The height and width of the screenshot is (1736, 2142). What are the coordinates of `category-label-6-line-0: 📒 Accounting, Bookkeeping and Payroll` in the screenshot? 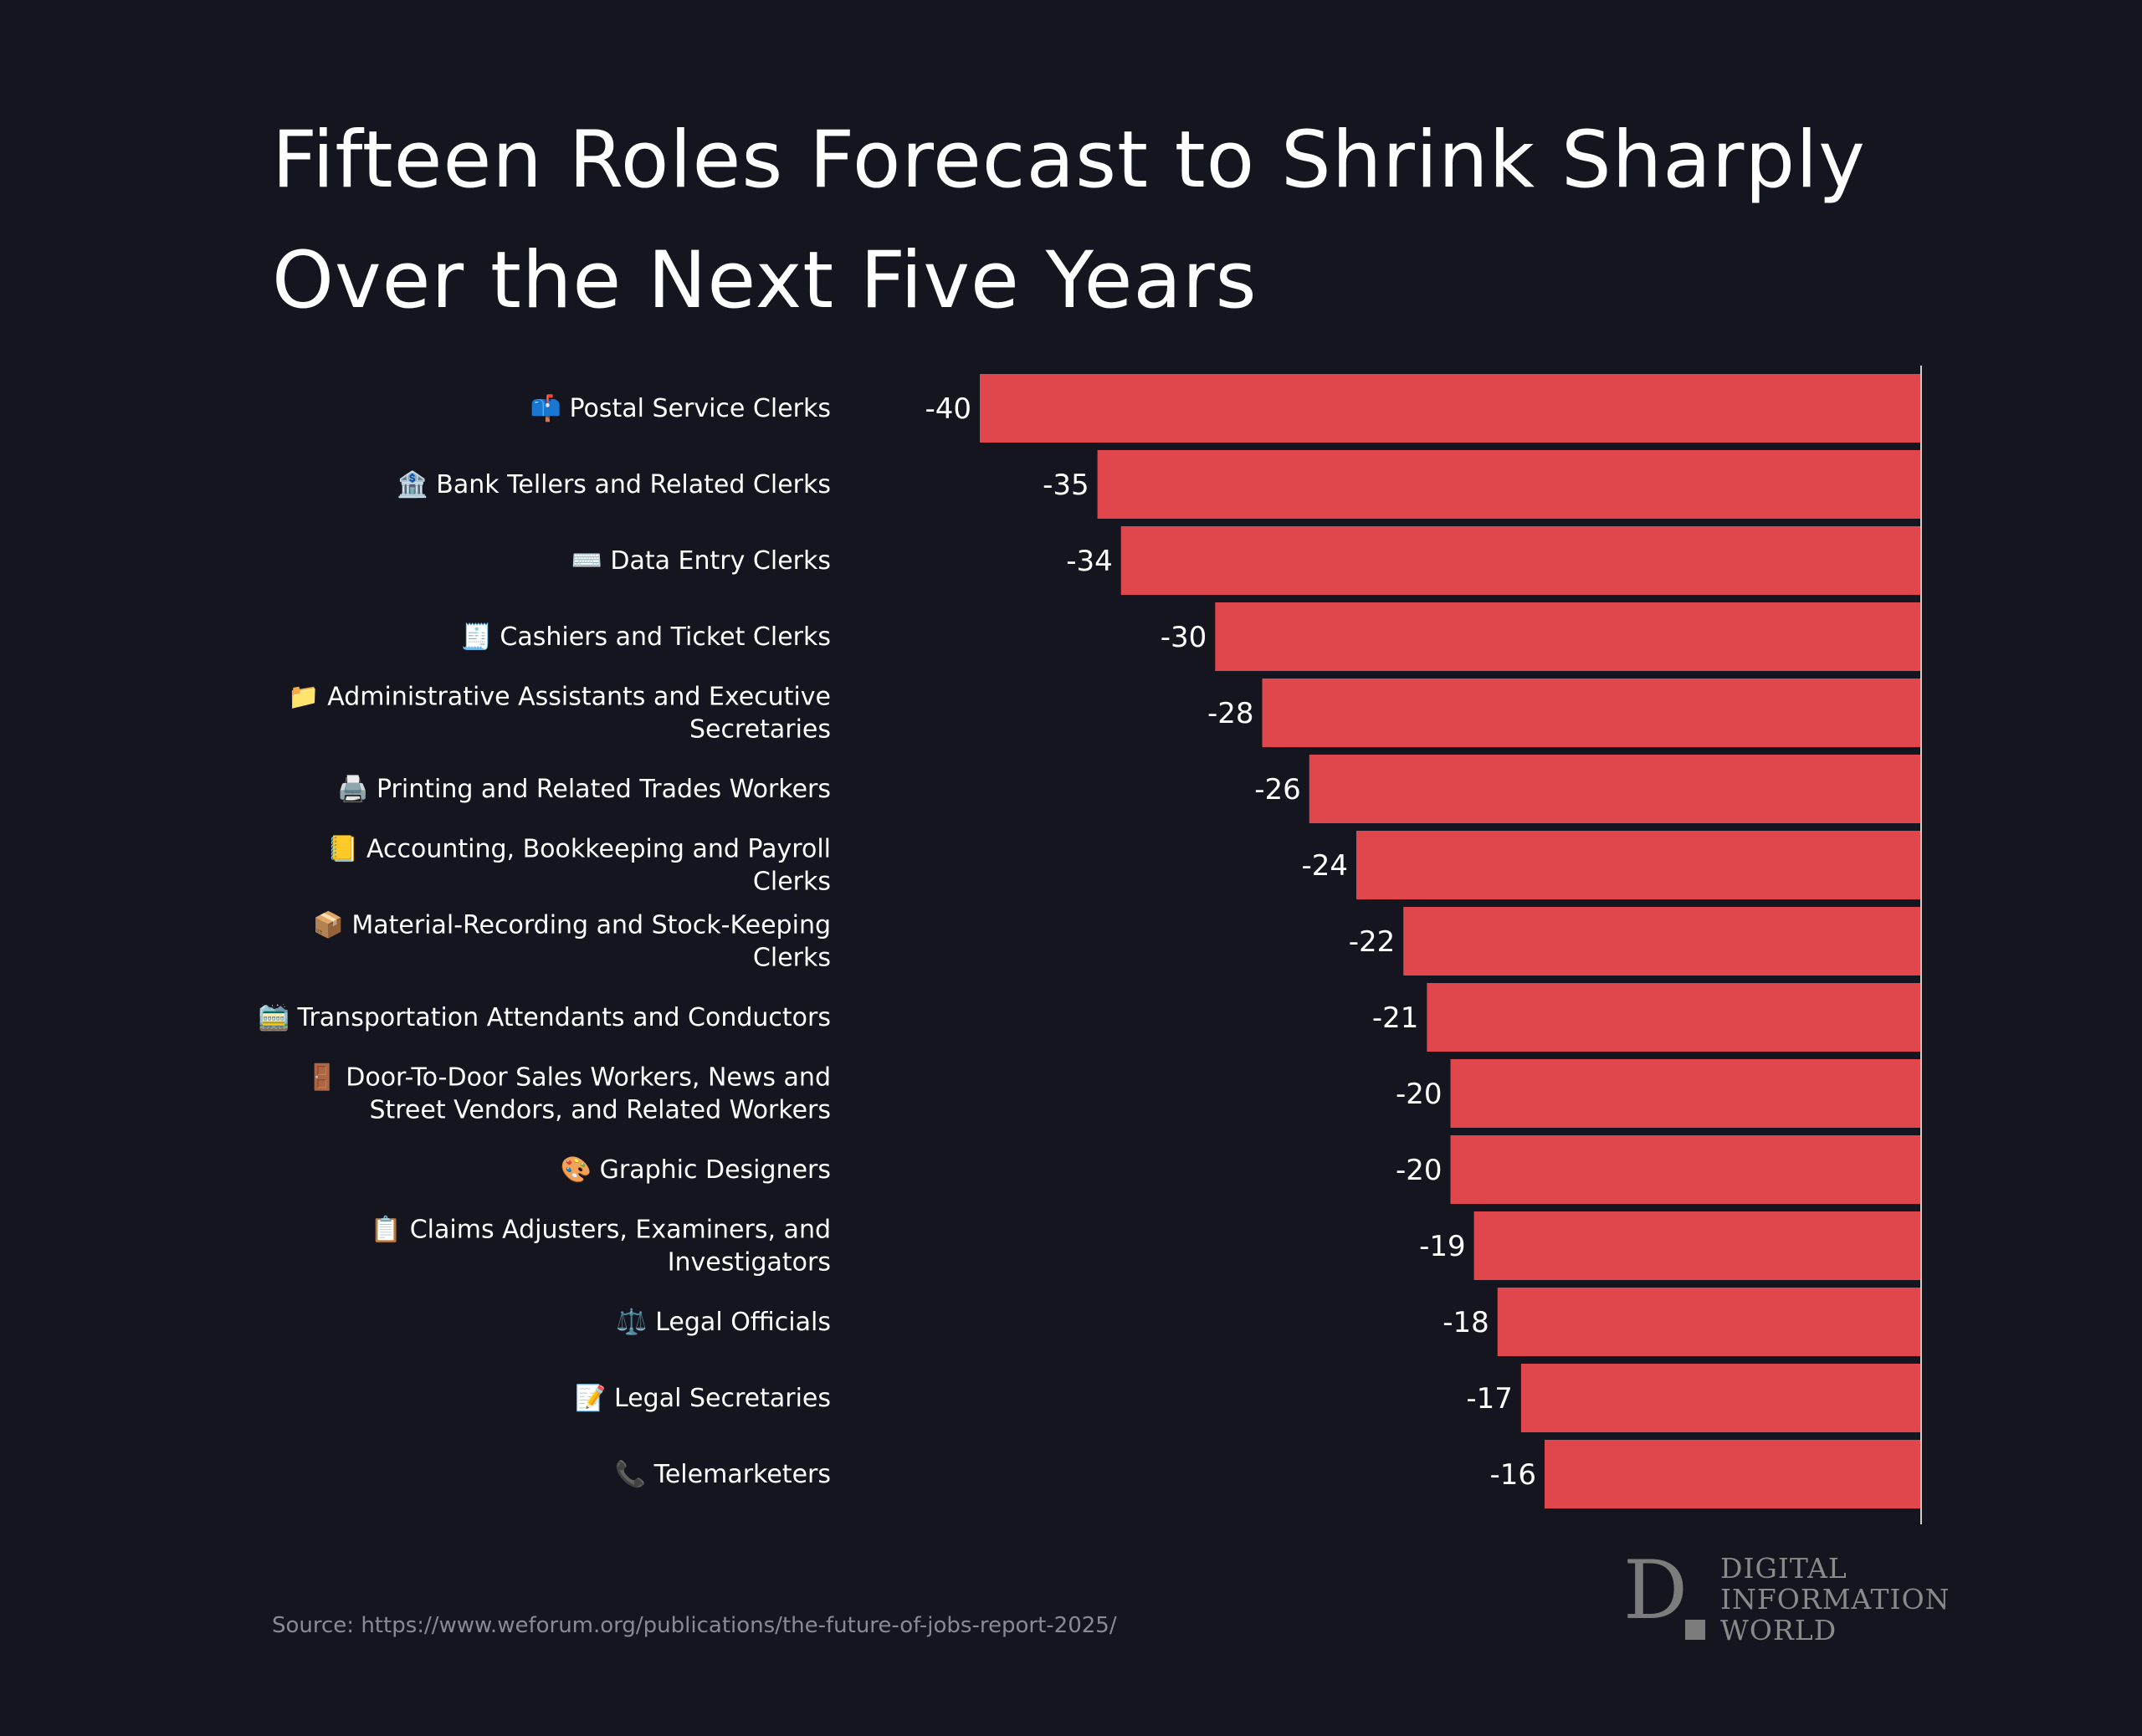 It's located at (579, 849).